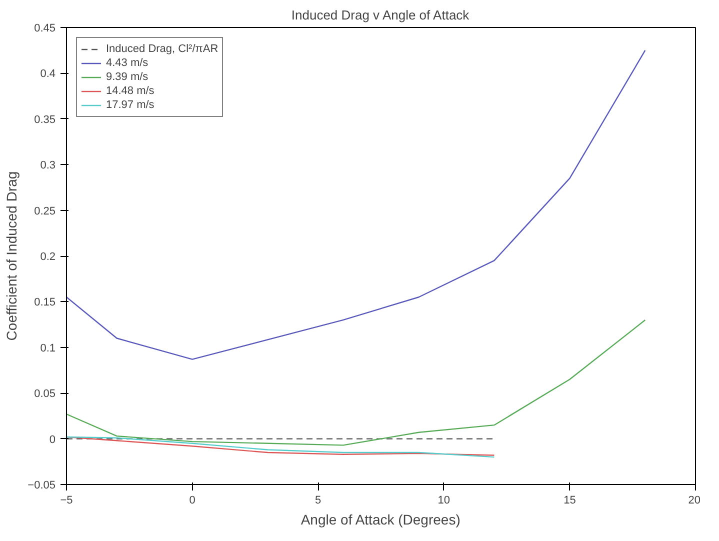 The image size is (719, 541). I want to click on legend-label: 17.97 m/s, so click(130, 105).